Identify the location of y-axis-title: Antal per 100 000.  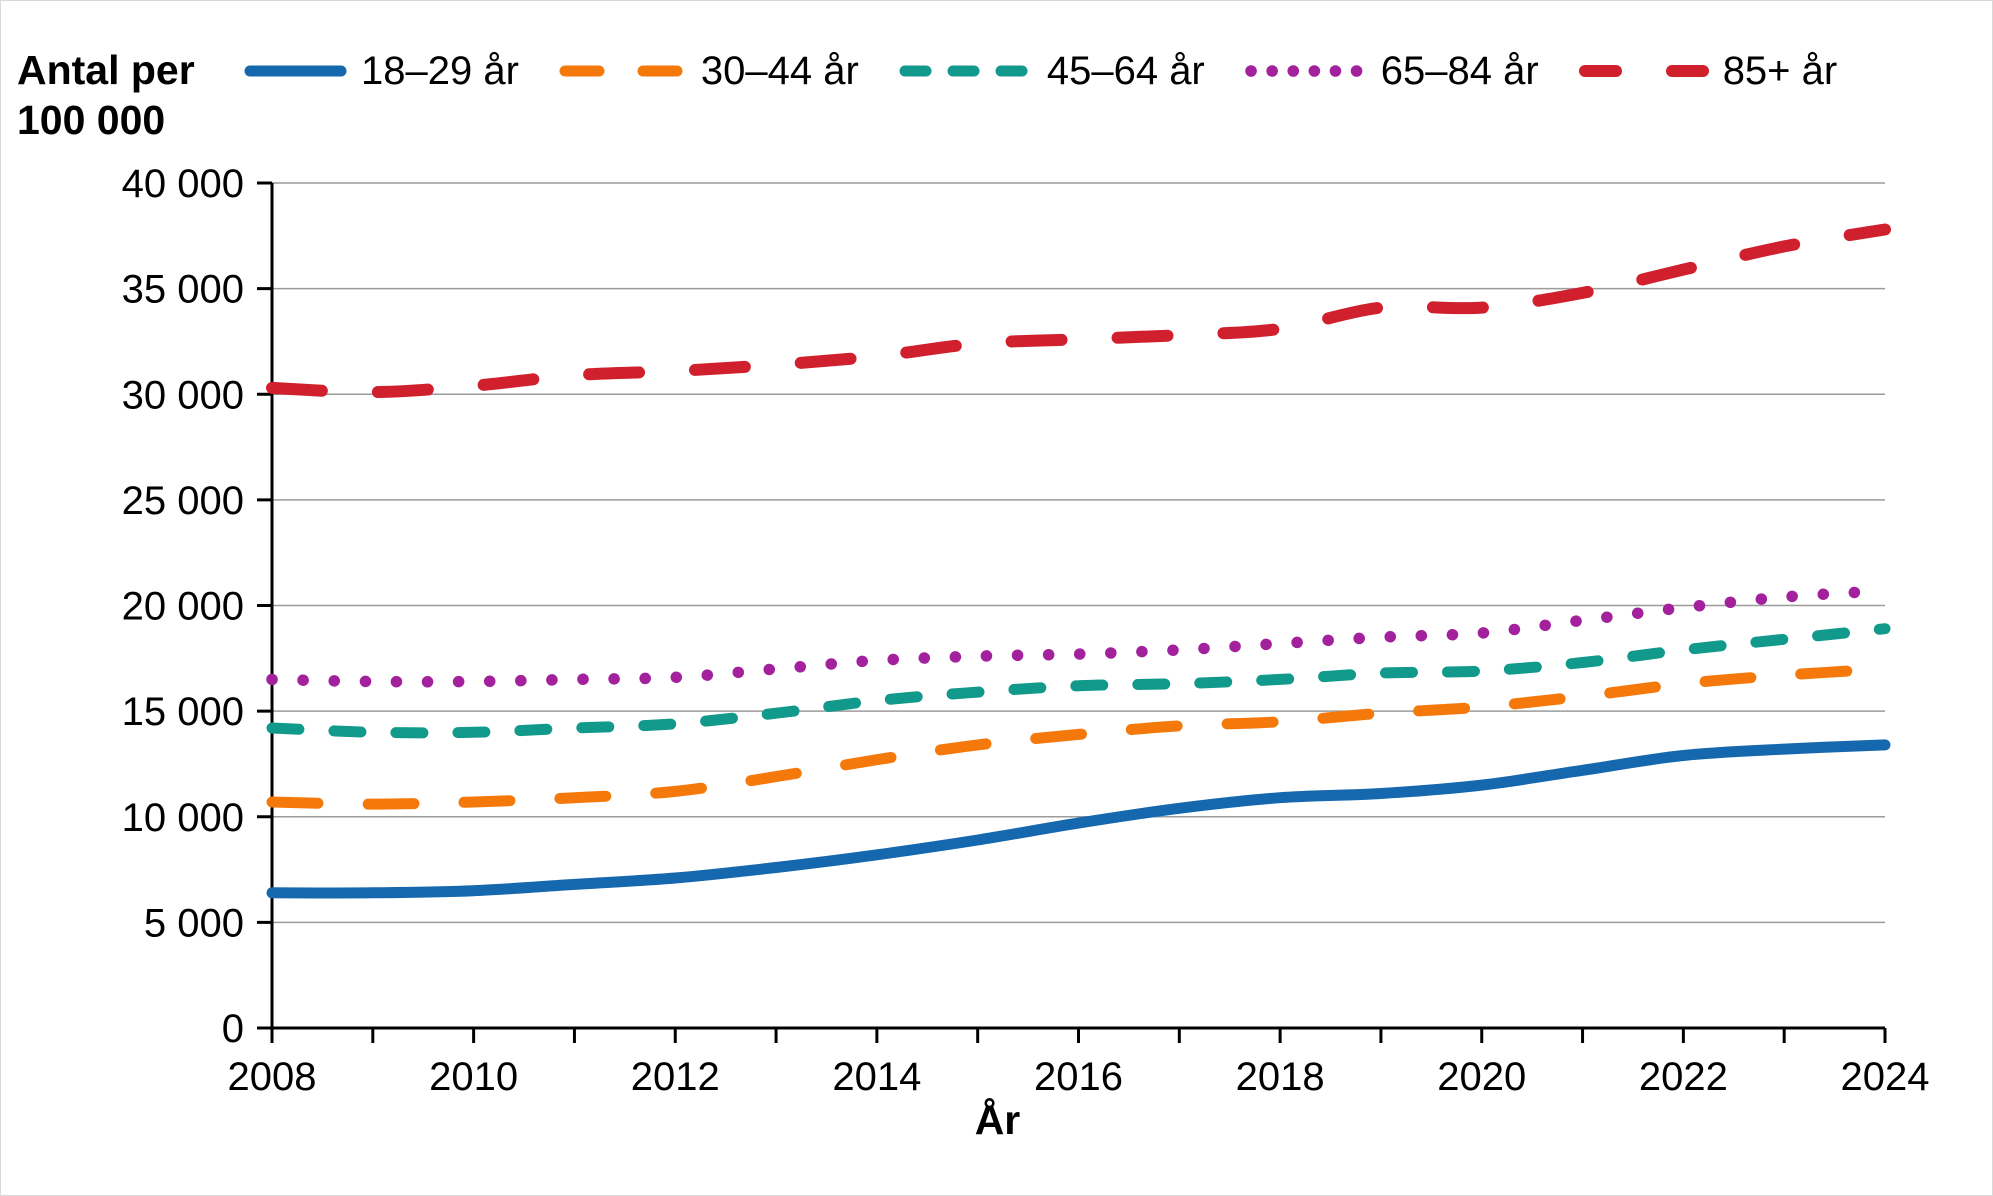
(106, 95).